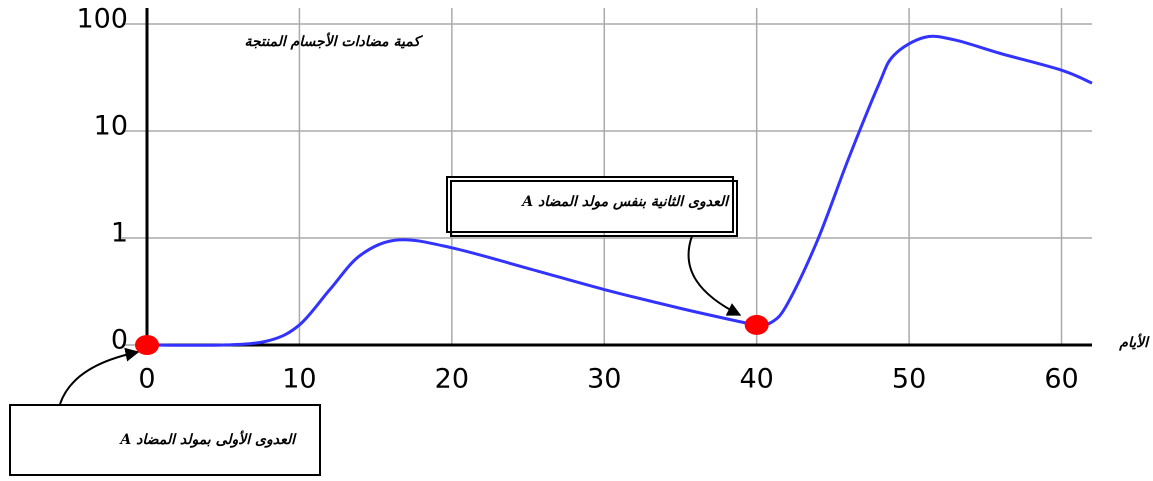 Image resolution: width=1153 pixels, height=481 pixels. What do you see at coordinates (756, 379) in the screenshot?
I see `x-tick-label: 40` at bounding box center [756, 379].